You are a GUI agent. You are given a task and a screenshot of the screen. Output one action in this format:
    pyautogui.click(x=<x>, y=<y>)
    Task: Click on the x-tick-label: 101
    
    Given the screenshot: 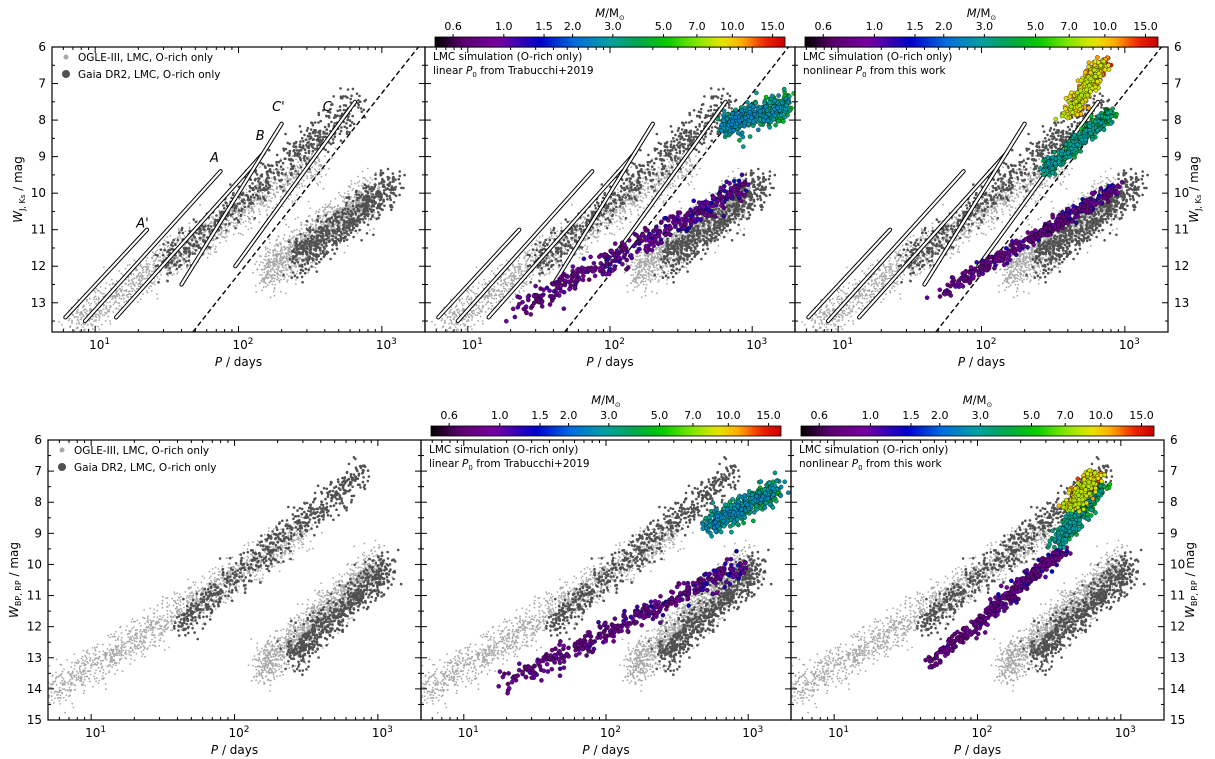 What is the action you would take?
    pyautogui.click(x=99, y=344)
    